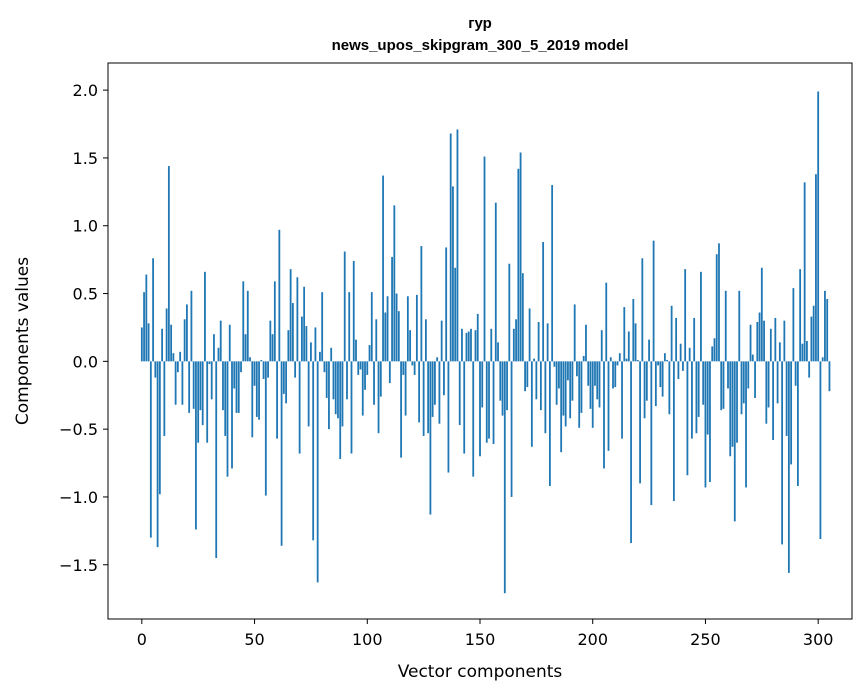  What do you see at coordinates (85, 361) in the screenshot?
I see `y-tick-label: 0.0` at bounding box center [85, 361].